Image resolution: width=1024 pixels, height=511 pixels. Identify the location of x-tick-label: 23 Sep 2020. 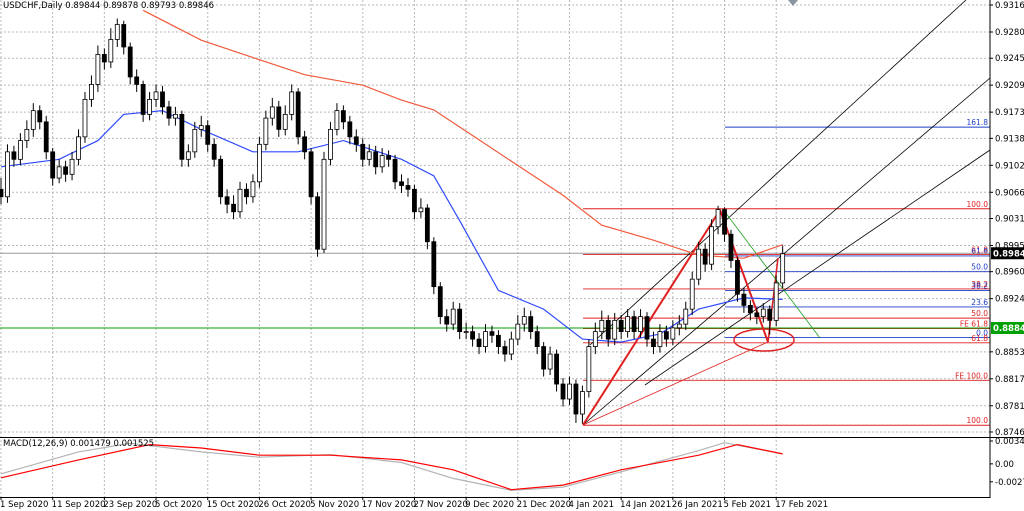
(130, 505).